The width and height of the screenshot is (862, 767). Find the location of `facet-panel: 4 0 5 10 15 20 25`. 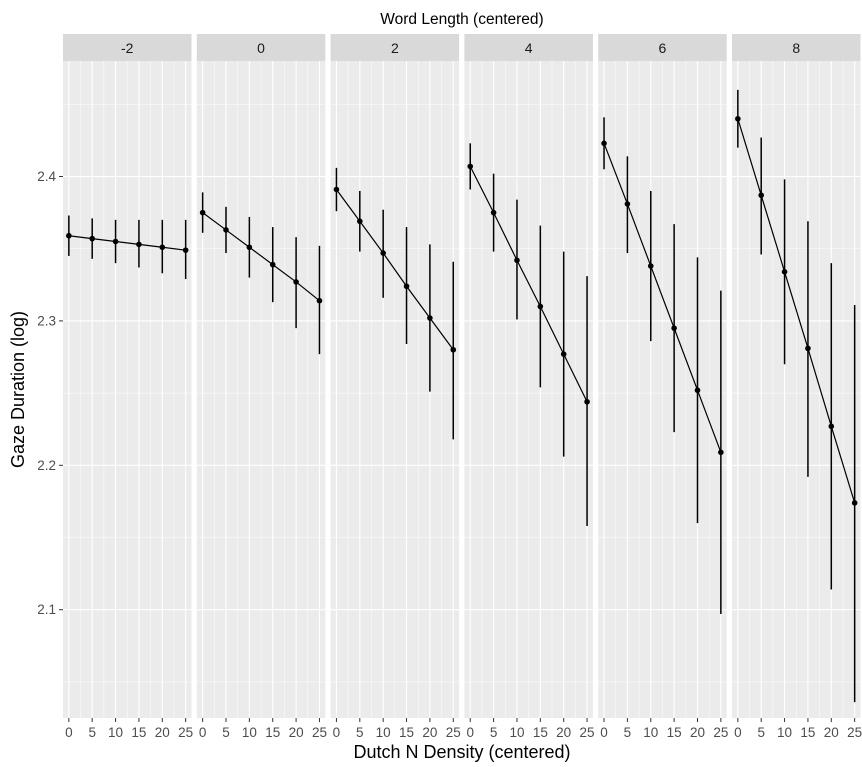

facet-panel: 4 0 5 10 15 20 25 is located at coordinates (529, 387).